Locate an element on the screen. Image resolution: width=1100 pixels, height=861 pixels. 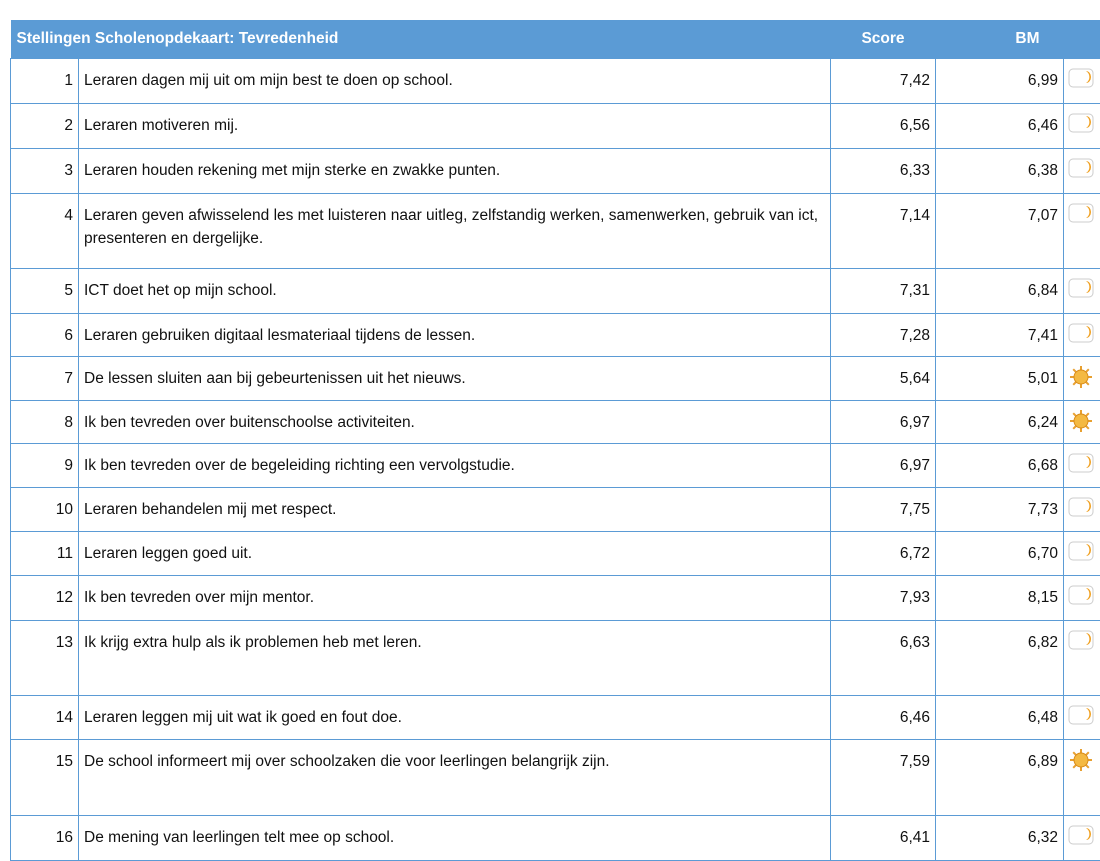
benchmark: 6,70 is located at coordinates (1000, 554).